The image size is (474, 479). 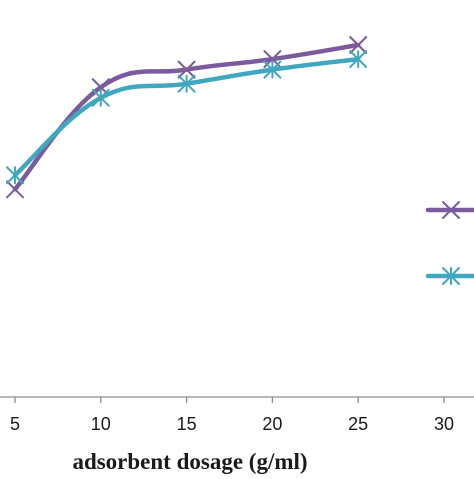 What do you see at coordinates (272, 69) in the screenshot?
I see `series-2-point-x20` at bounding box center [272, 69].